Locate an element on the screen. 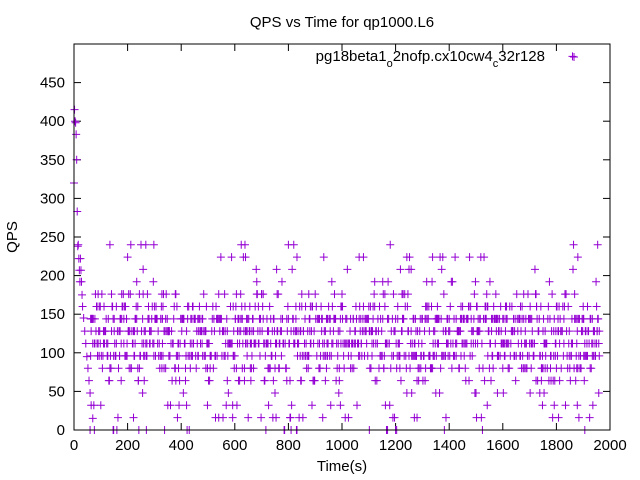  x-axis-title: Time(s) is located at coordinates (342, 466).